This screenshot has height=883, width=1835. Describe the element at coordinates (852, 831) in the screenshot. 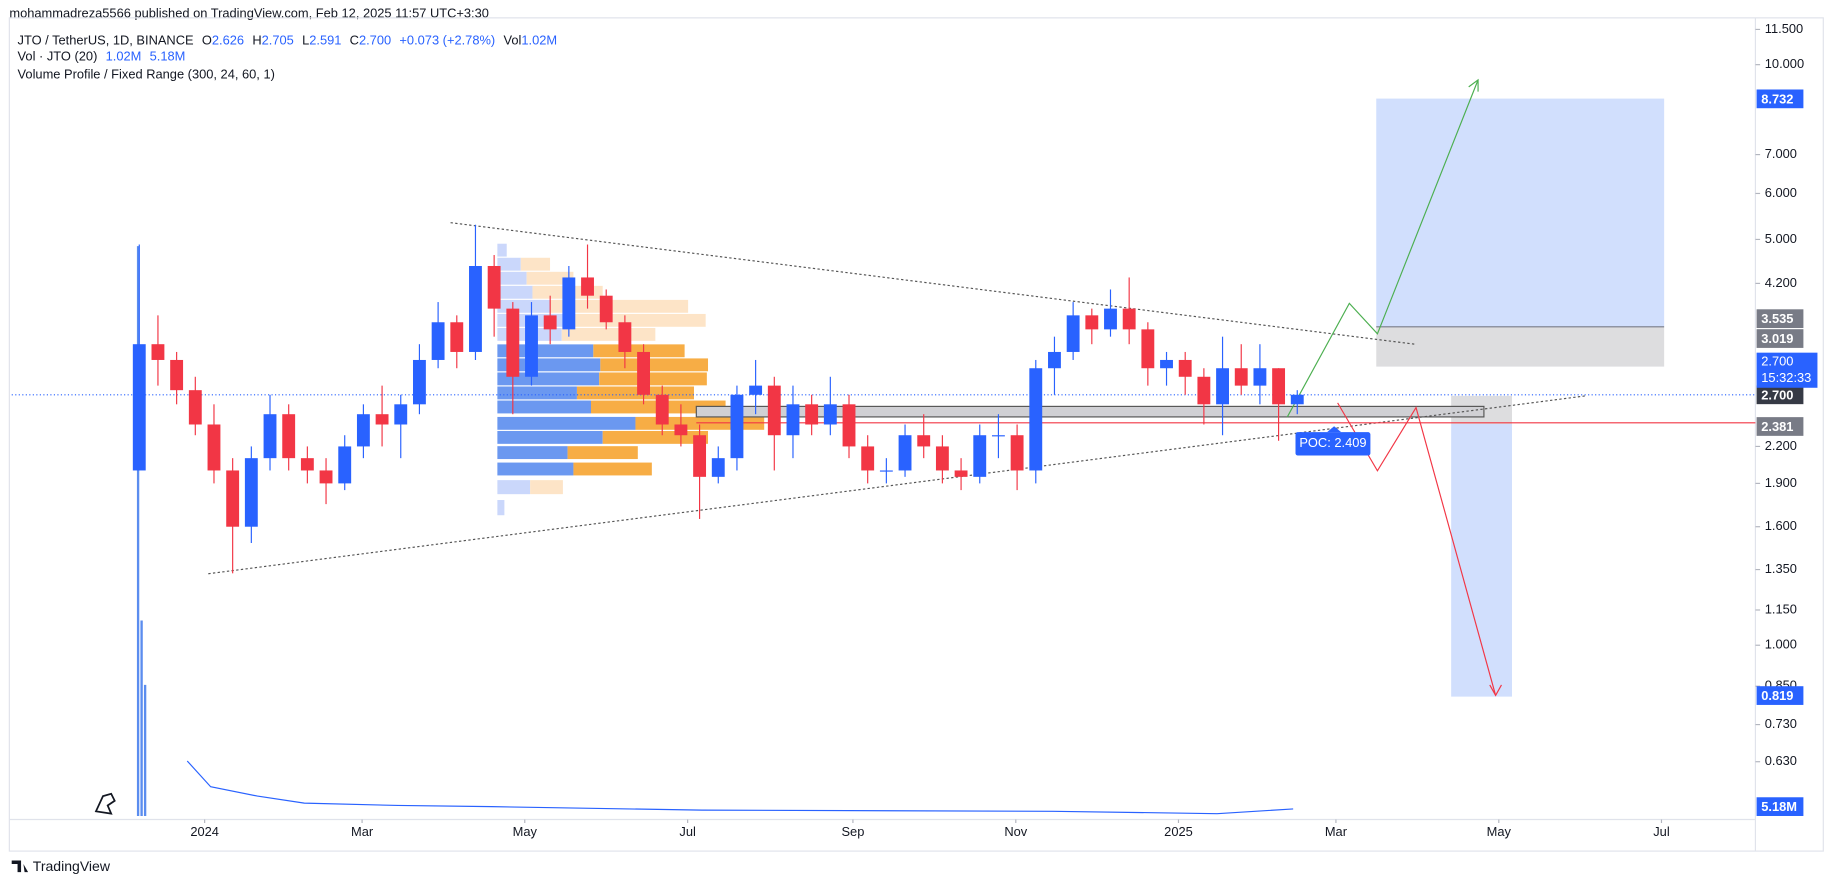

I see `x-tick-label: Sep` at that location.